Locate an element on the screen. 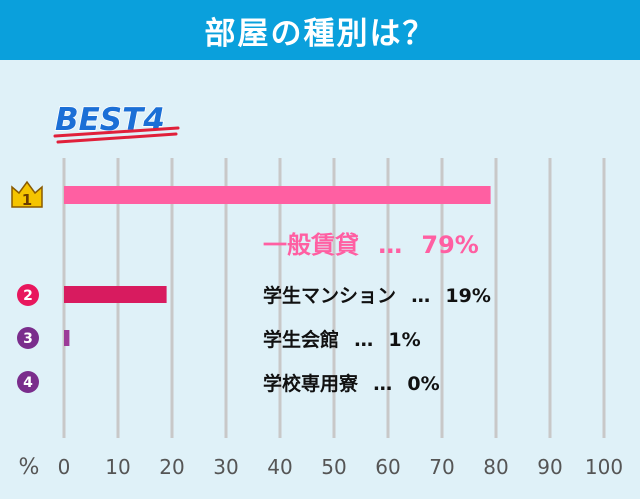  category-label: 一般賃貸 is located at coordinates (311, 245).